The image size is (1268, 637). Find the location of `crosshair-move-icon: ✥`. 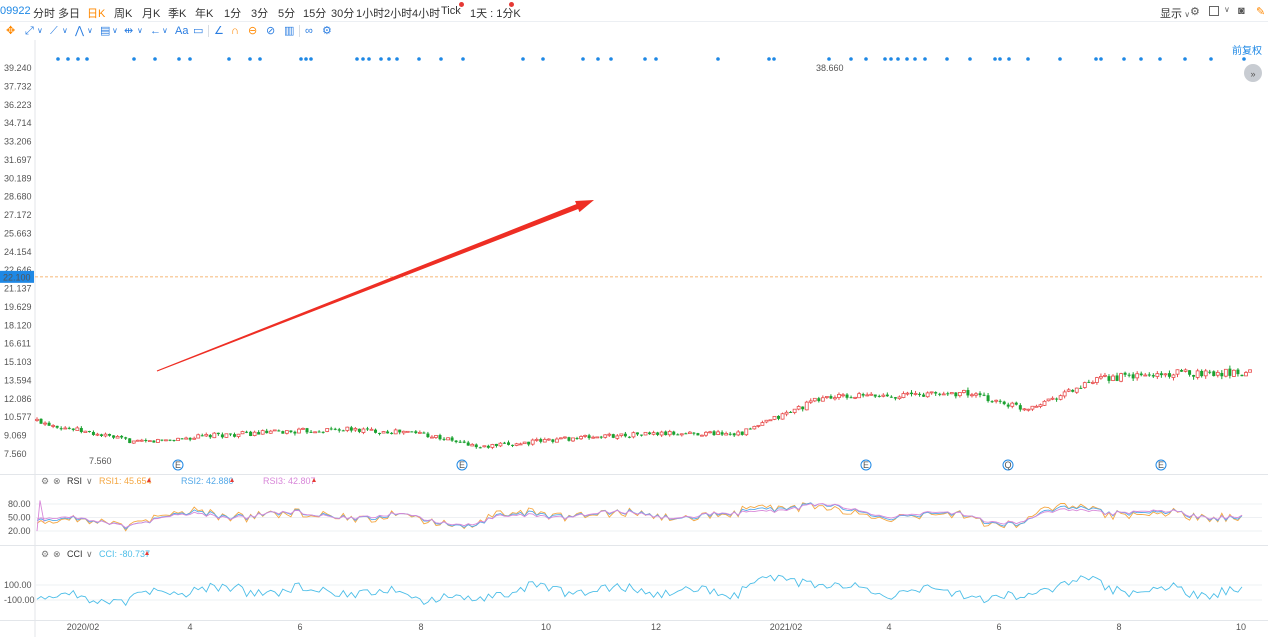

crosshair-move-icon: ✥ is located at coordinates (11, 31).